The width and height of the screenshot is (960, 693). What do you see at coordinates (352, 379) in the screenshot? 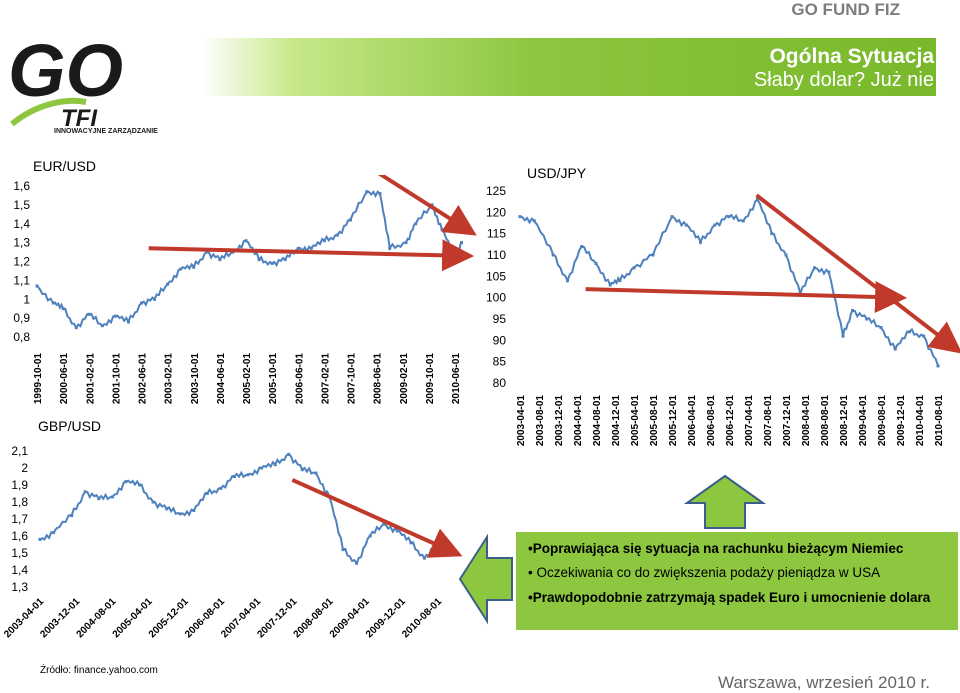
I see `x-tick-label: 2007-10-01` at bounding box center [352, 379].